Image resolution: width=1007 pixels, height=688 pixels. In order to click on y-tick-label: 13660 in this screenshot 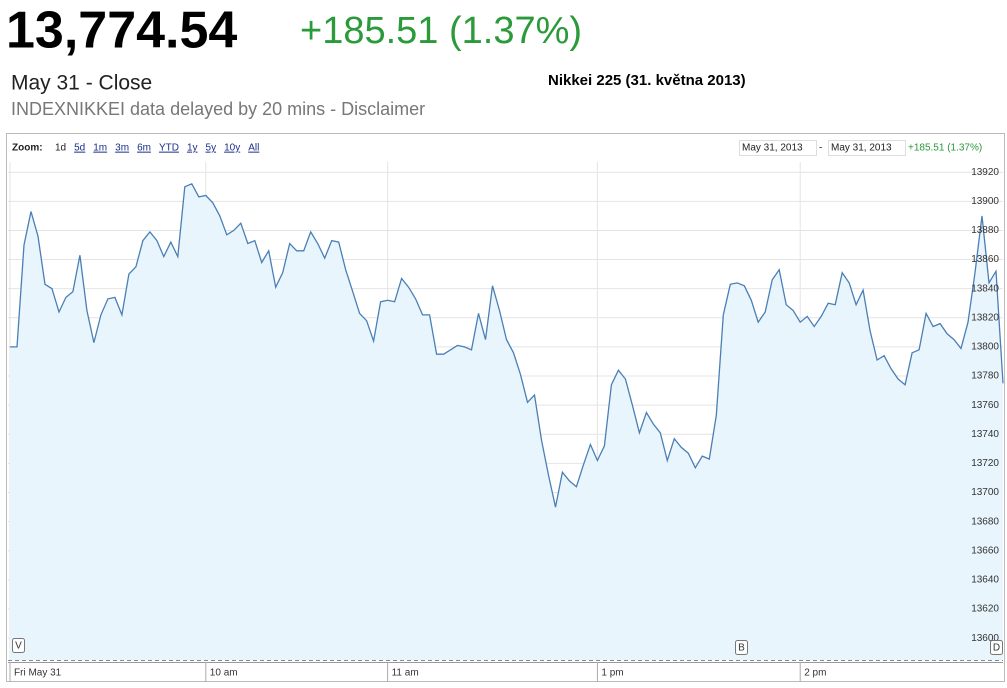, I will do `click(985, 550)`.